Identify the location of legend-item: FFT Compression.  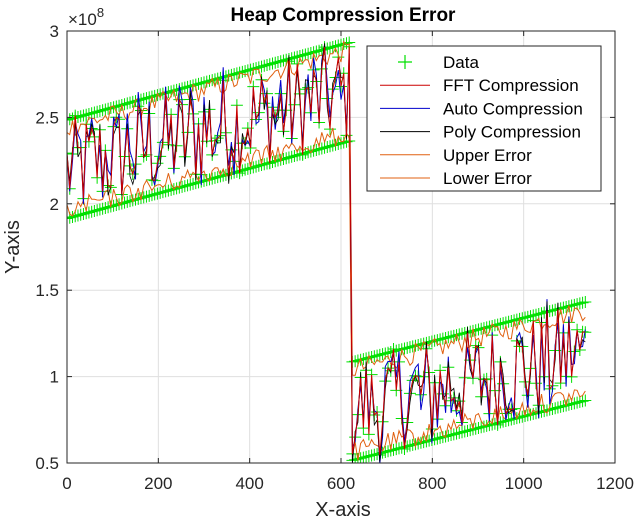
(479, 85).